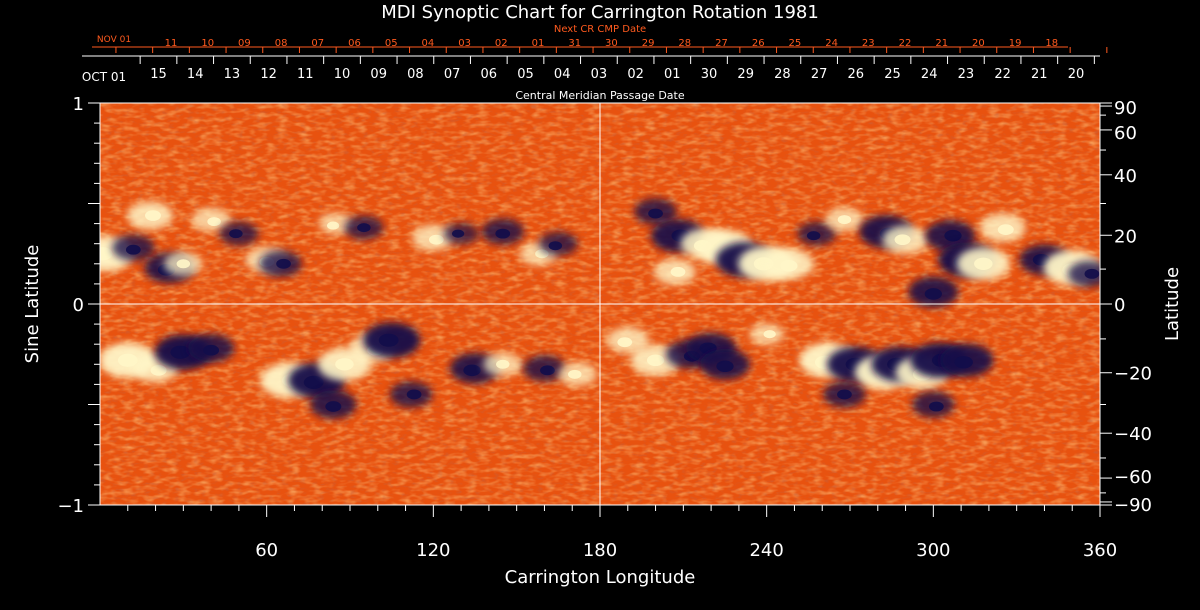  I want to click on next-cr-date-label: 09, so click(244, 43).